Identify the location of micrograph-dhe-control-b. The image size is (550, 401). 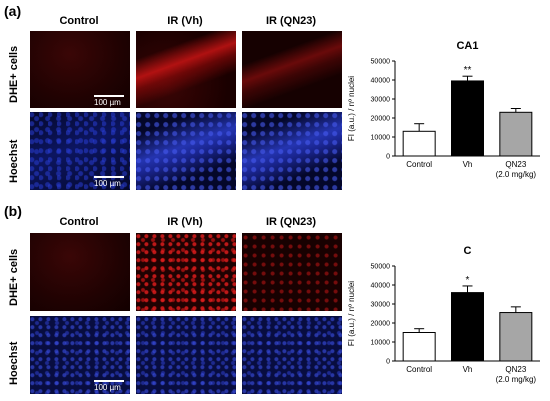
(80, 272).